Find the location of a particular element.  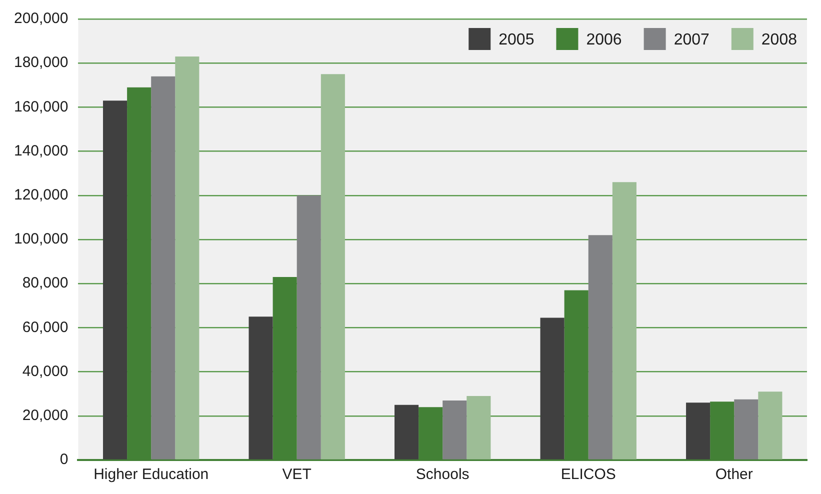

y-tick-label: 0 is located at coordinates (64, 459).